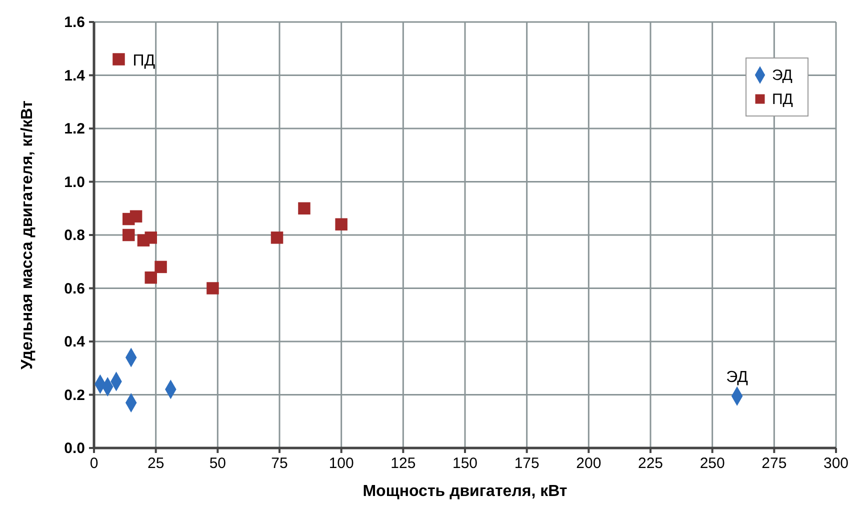 The width and height of the screenshot is (858, 517). I want to click on x-tick-label: 50, so click(217, 463).